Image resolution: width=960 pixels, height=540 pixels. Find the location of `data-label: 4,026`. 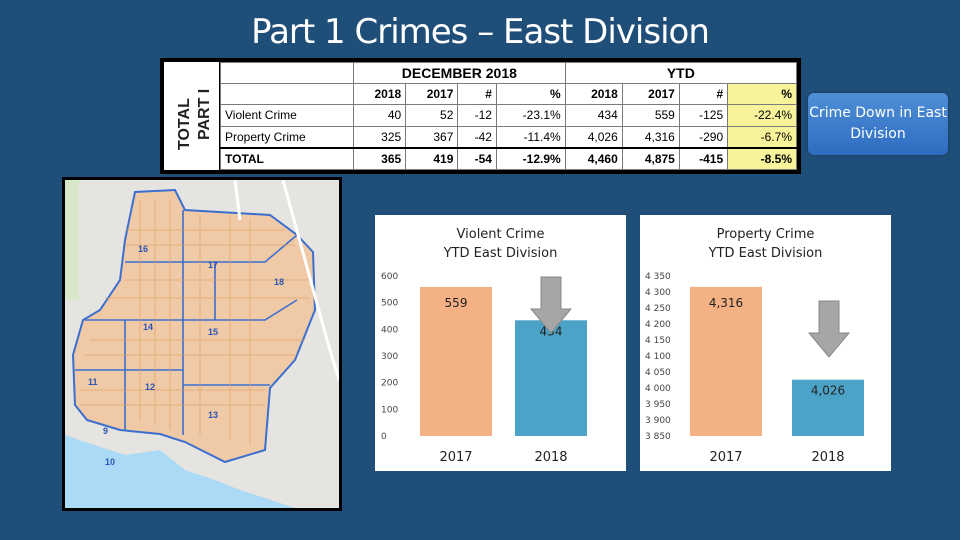

data-label: 4,026 is located at coordinates (828, 391).